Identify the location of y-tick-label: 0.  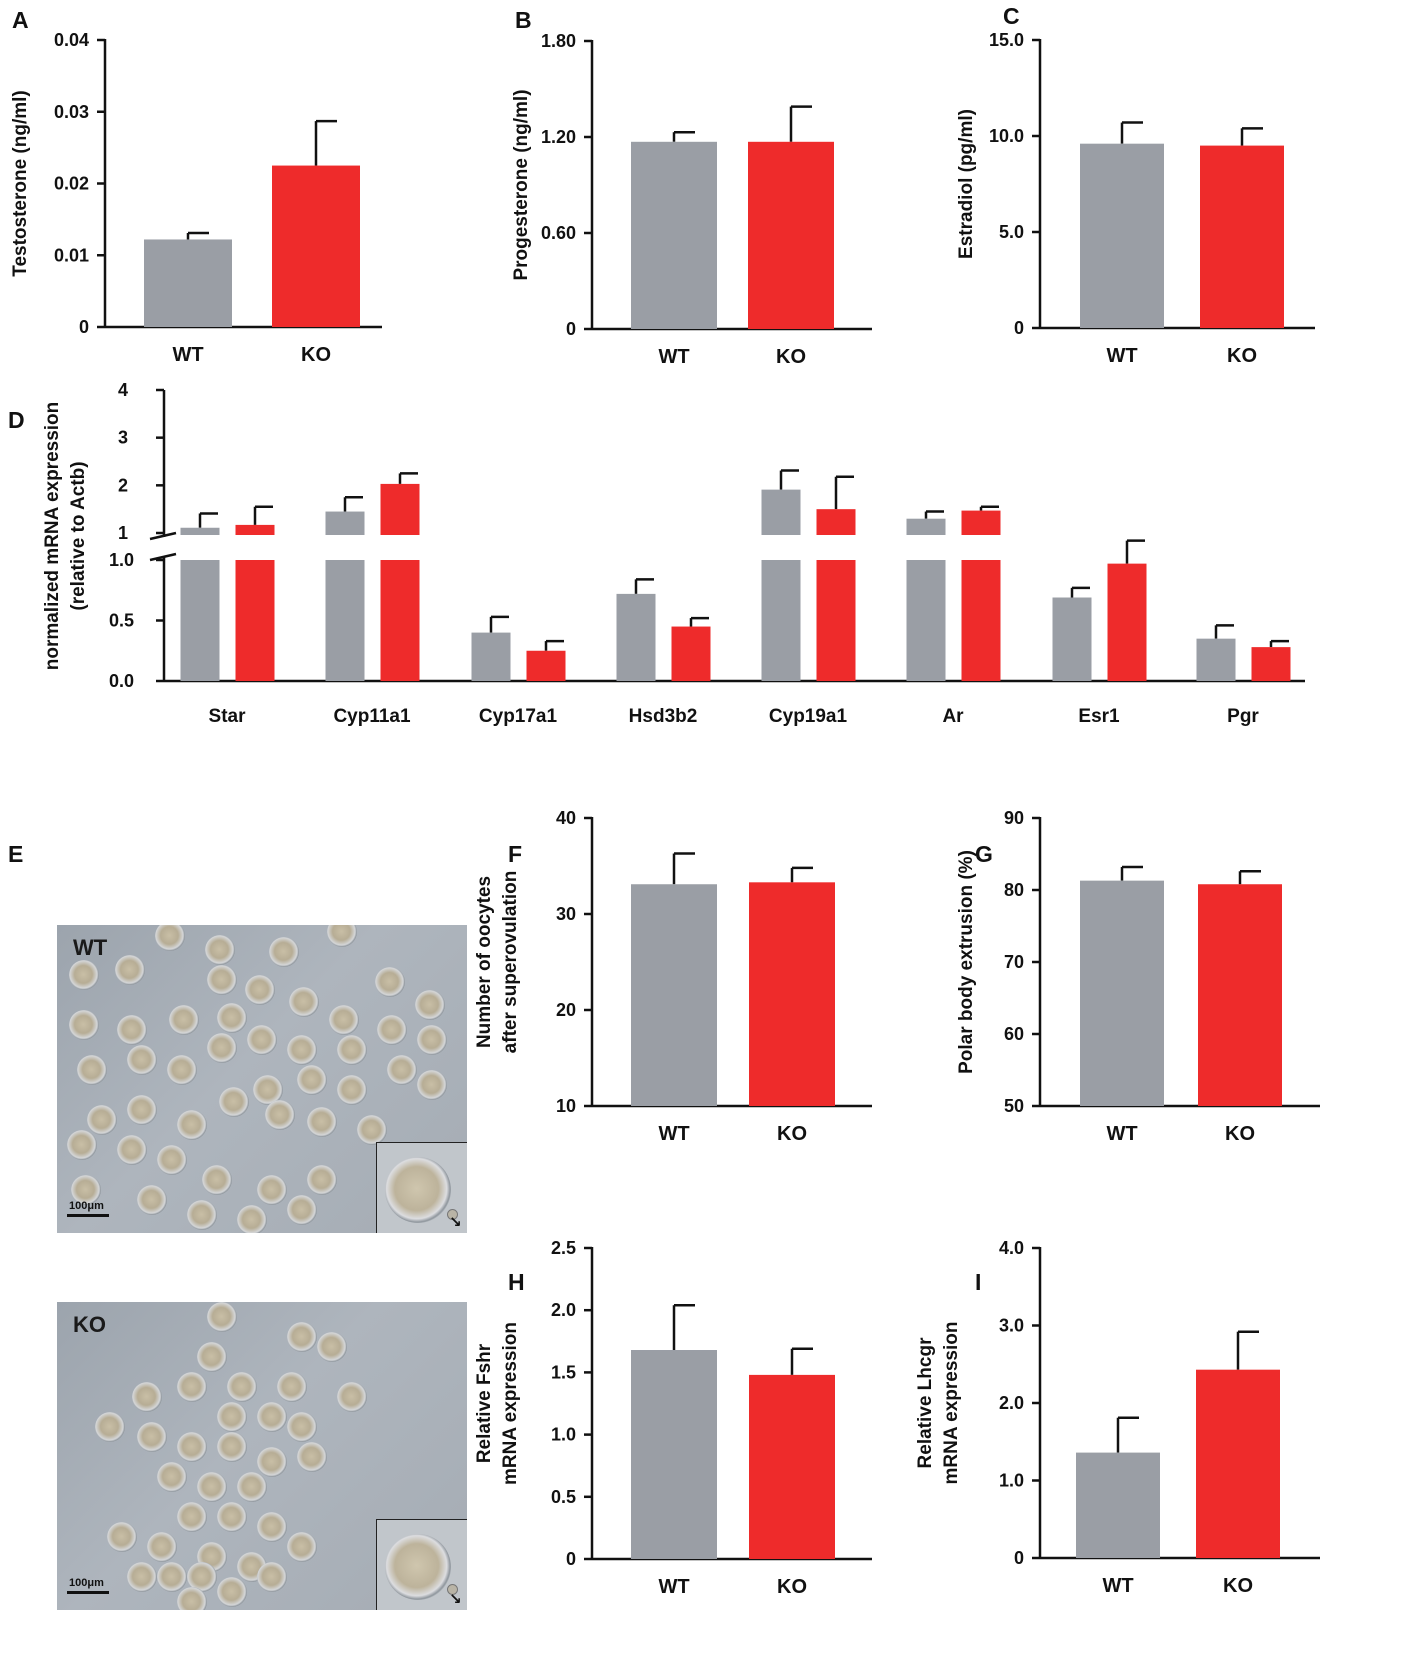
(571, 329).